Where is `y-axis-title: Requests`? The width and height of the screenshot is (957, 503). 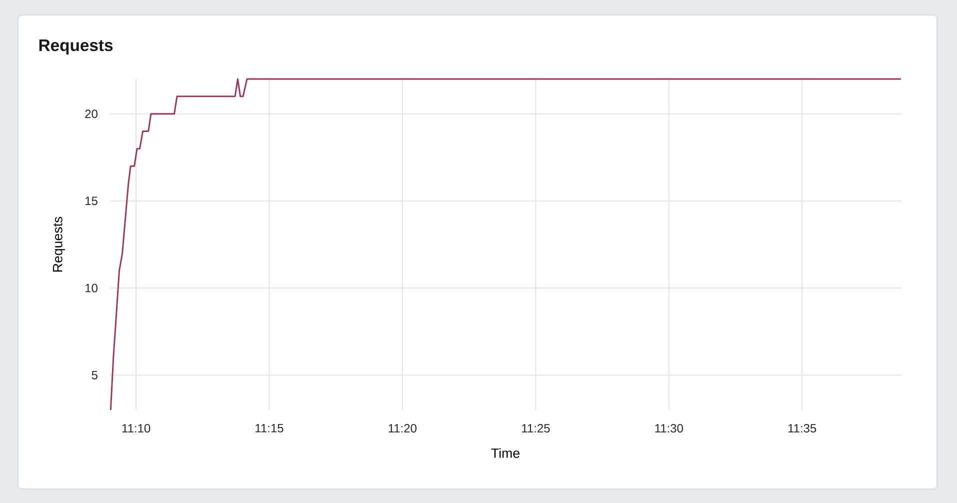
y-axis-title: Requests is located at coordinates (59, 244).